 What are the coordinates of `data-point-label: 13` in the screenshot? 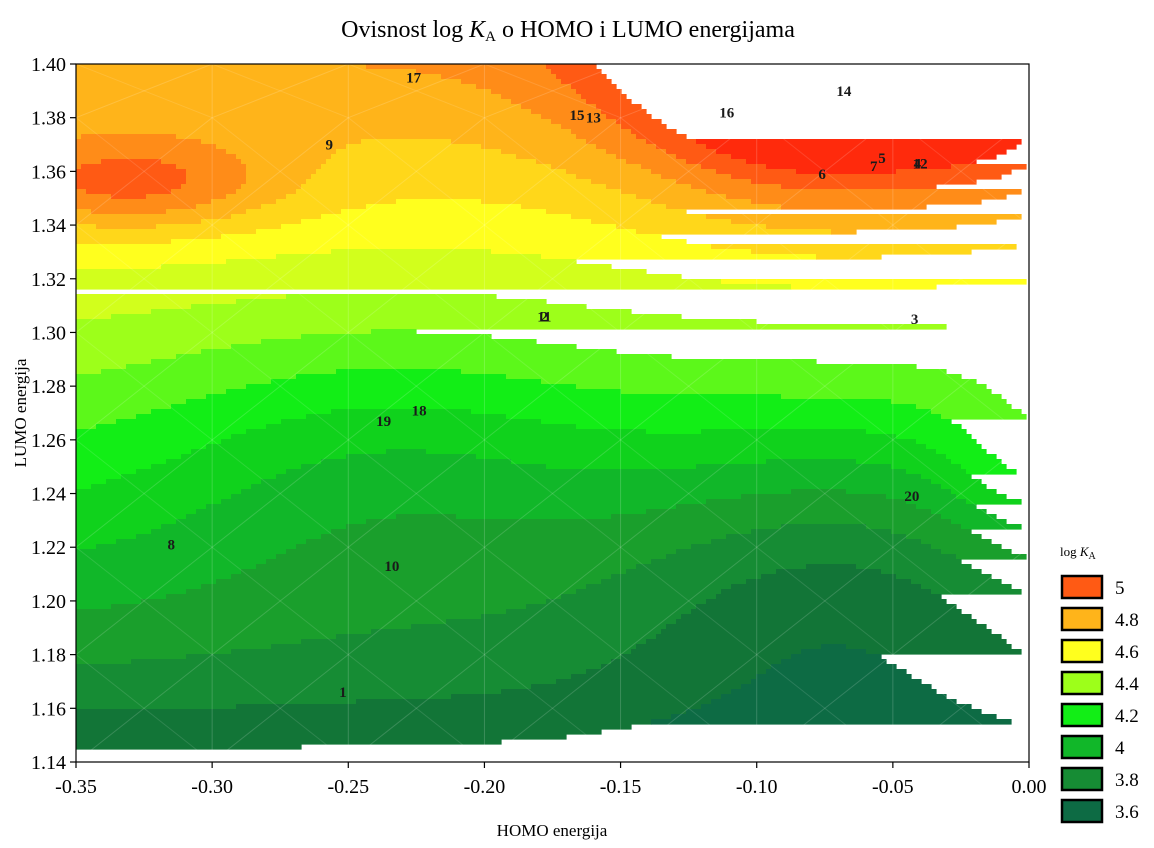 It's located at (593, 119).